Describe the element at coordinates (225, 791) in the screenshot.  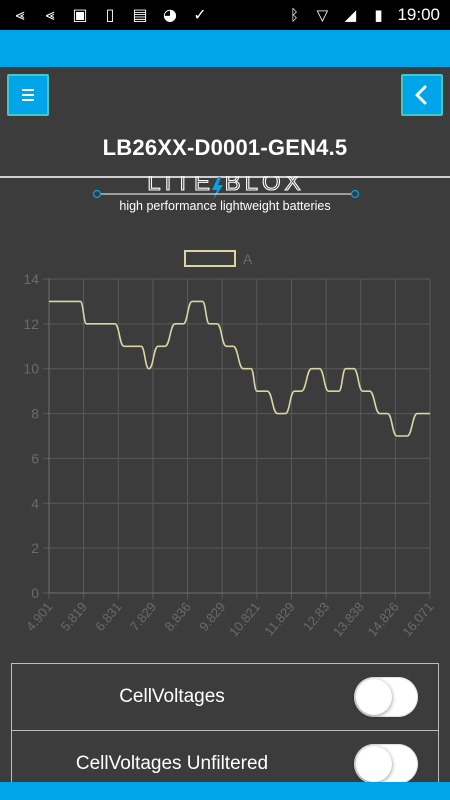
I see `bottom-accent-bar` at that location.